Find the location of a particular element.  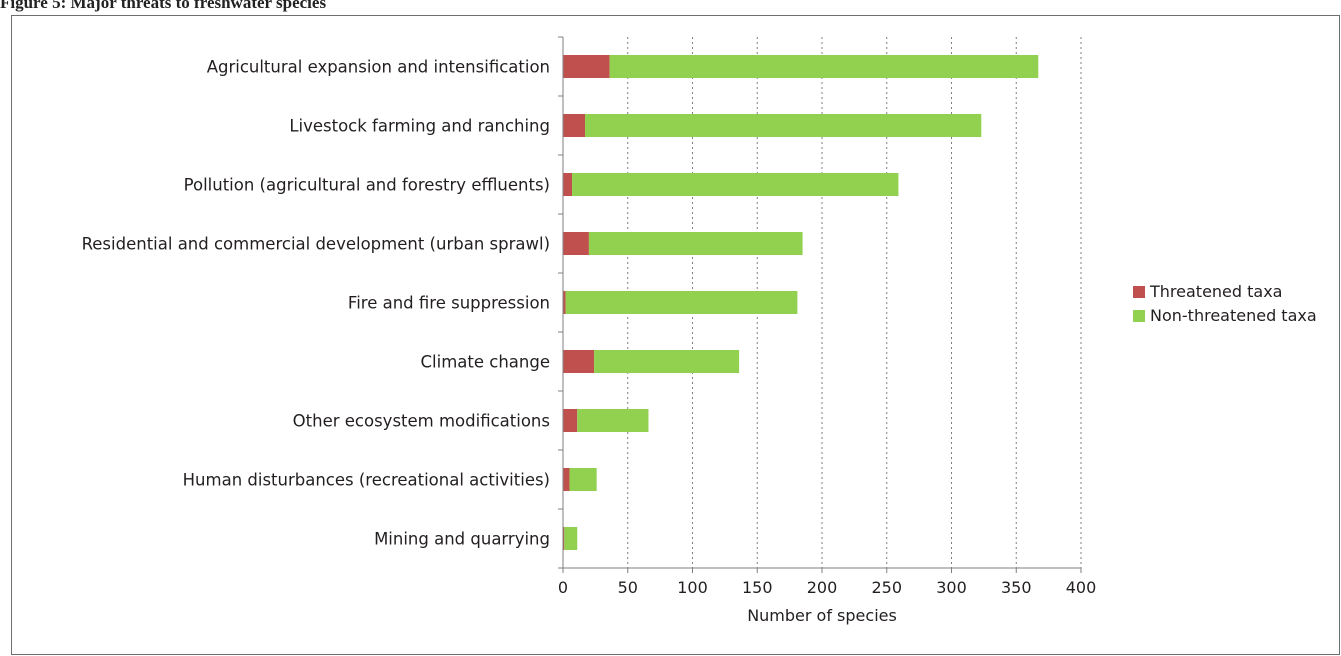

tick-labels: 0 50 100 150 200 250 300 350 400 is located at coordinates (827, 587).